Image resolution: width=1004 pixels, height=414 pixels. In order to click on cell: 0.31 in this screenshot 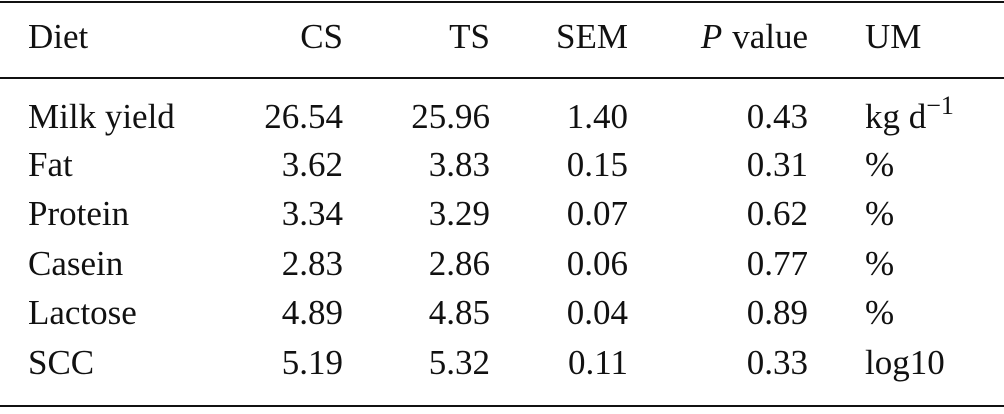, I will do `click(777, 164)`.